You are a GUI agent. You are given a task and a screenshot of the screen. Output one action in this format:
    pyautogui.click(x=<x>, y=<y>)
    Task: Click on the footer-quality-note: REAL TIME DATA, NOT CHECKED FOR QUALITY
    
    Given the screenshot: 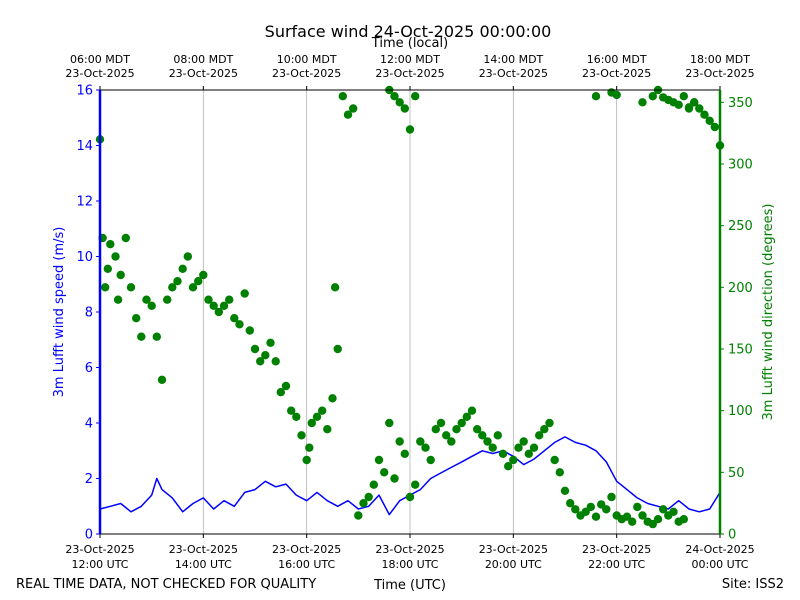 What is the action you would take?
    pyautogui.click(x=166, y=584)
    